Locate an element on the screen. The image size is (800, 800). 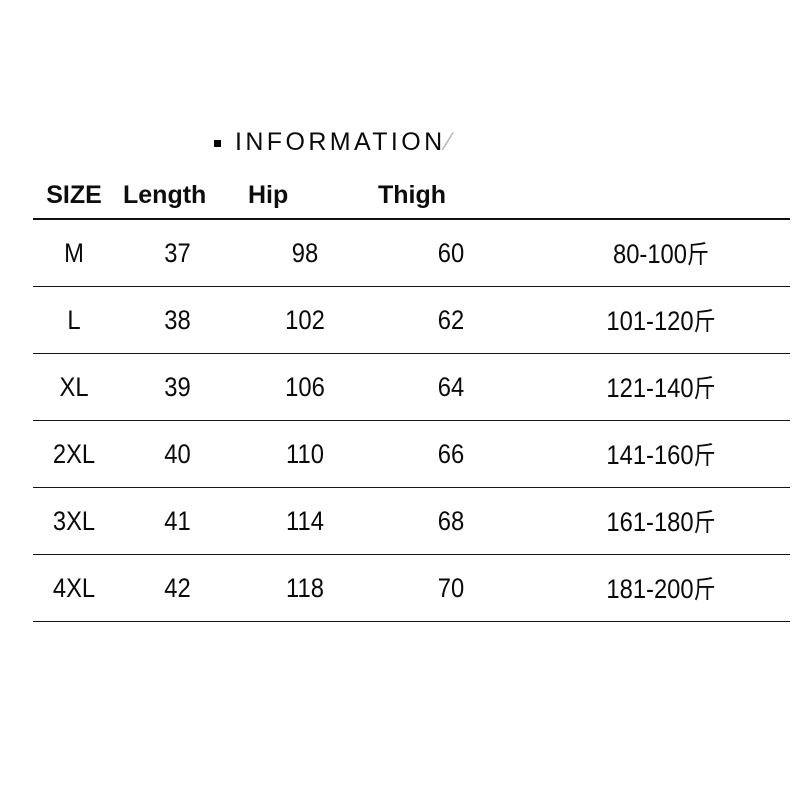
weight-range: 121-140 is located at coordinates (650, 388).